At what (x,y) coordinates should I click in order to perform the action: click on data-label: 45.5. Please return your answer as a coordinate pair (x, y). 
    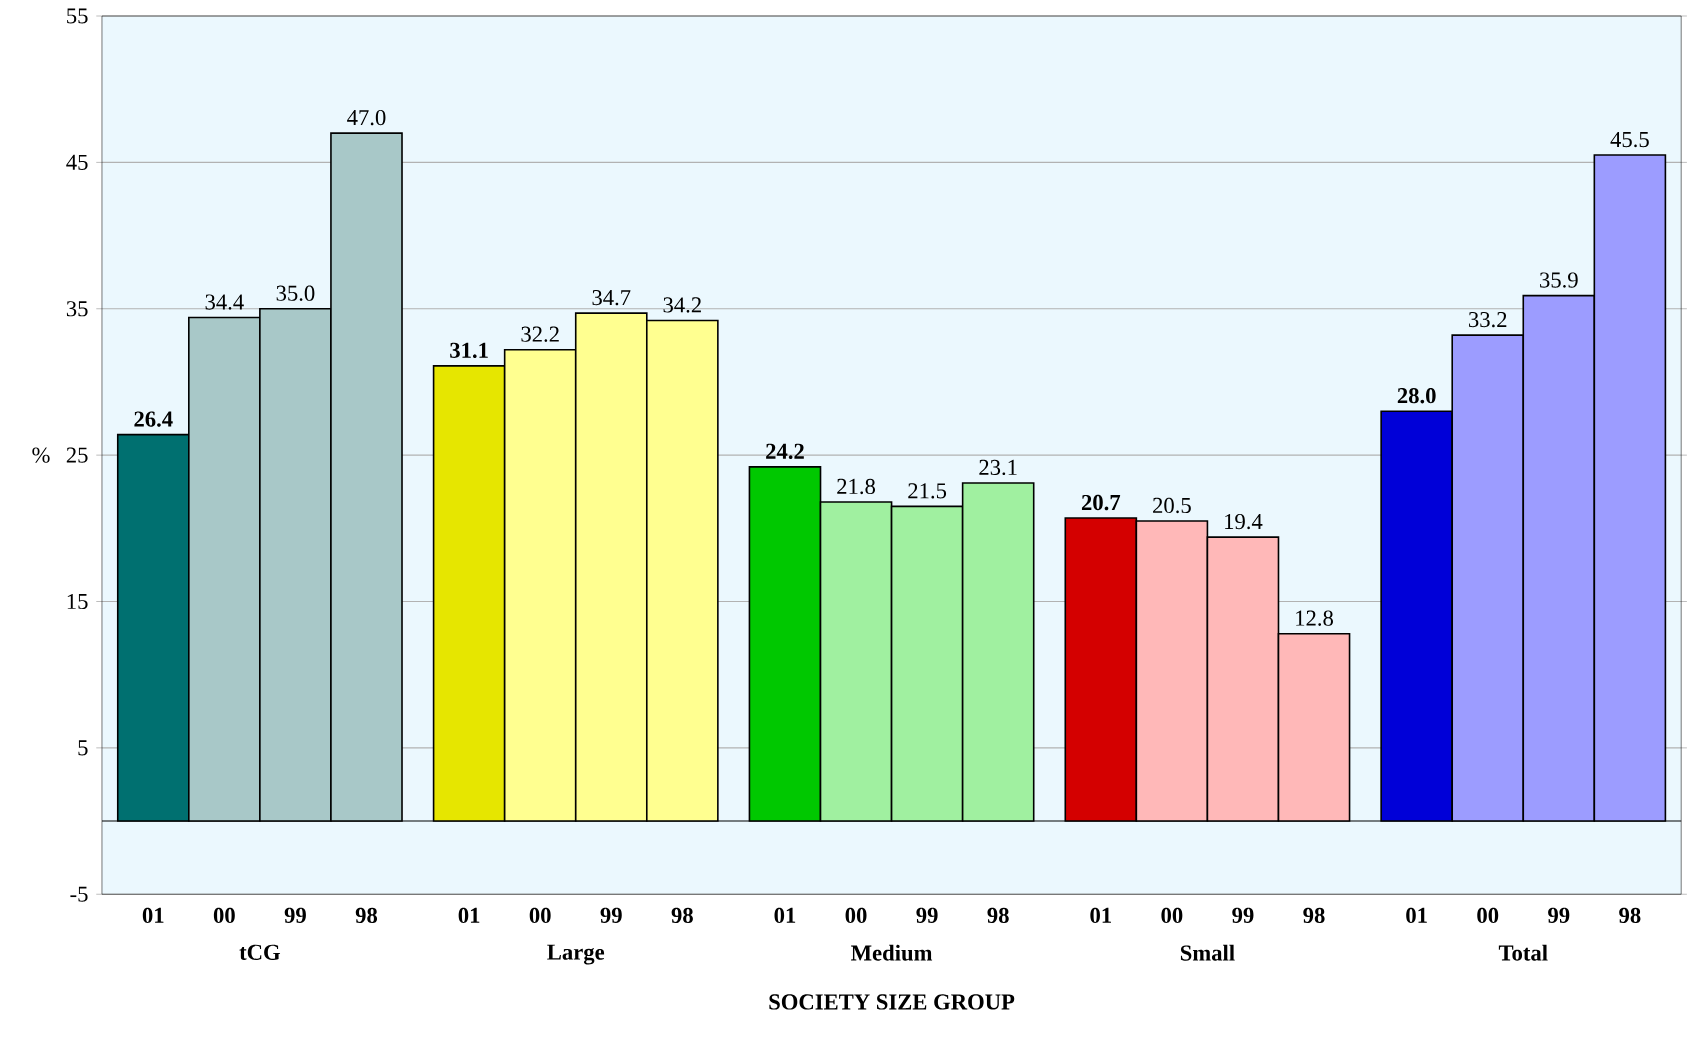
    Looking at the image, I should click on (1629, 139).